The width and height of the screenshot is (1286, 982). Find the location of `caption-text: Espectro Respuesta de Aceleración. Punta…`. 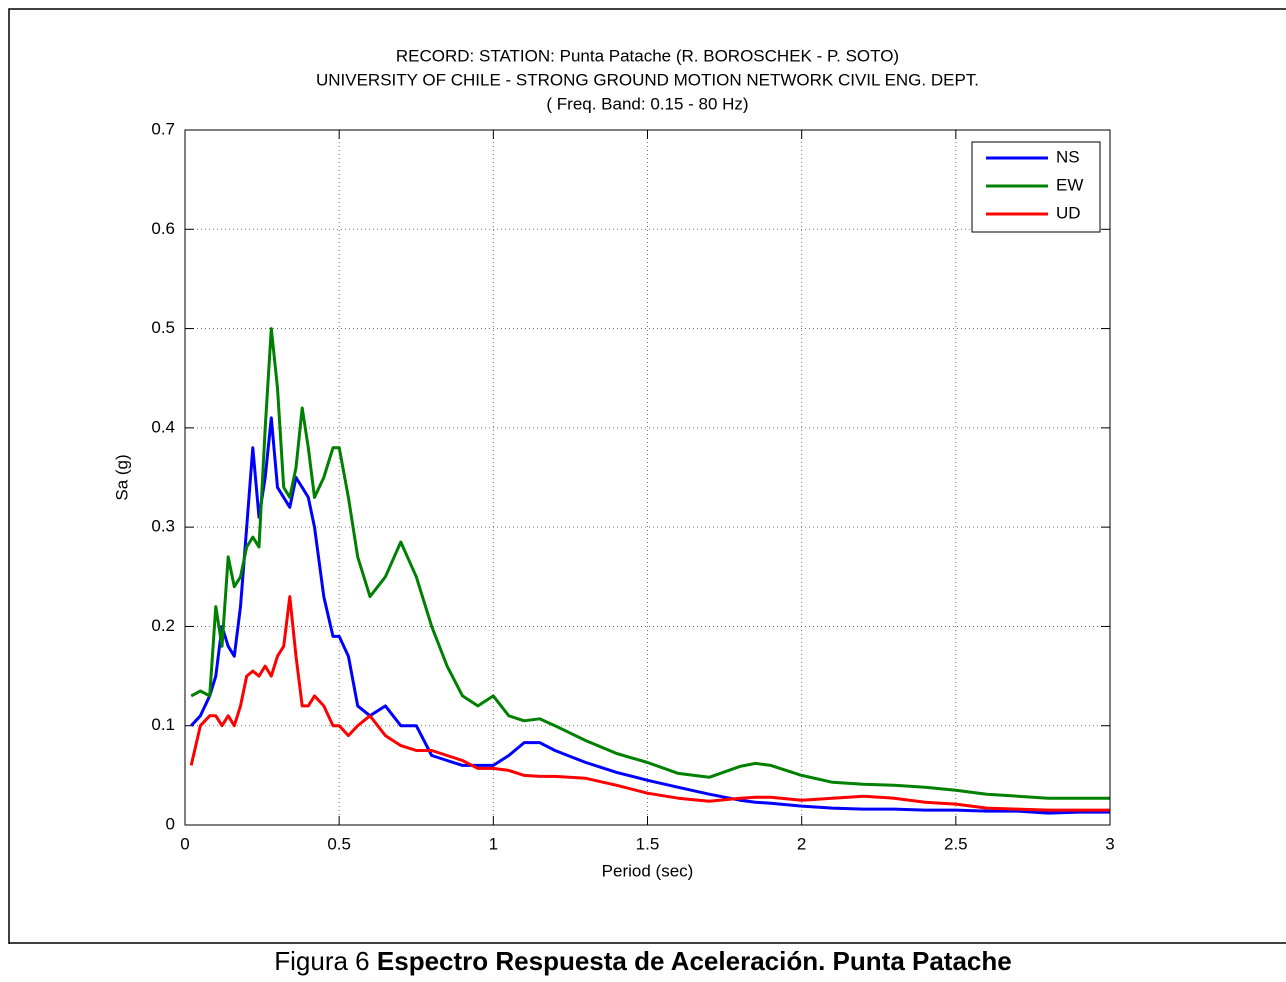

caption-text: Espectro Respuesta de Aceleración. Punta… is located at coordinates (694, 961).